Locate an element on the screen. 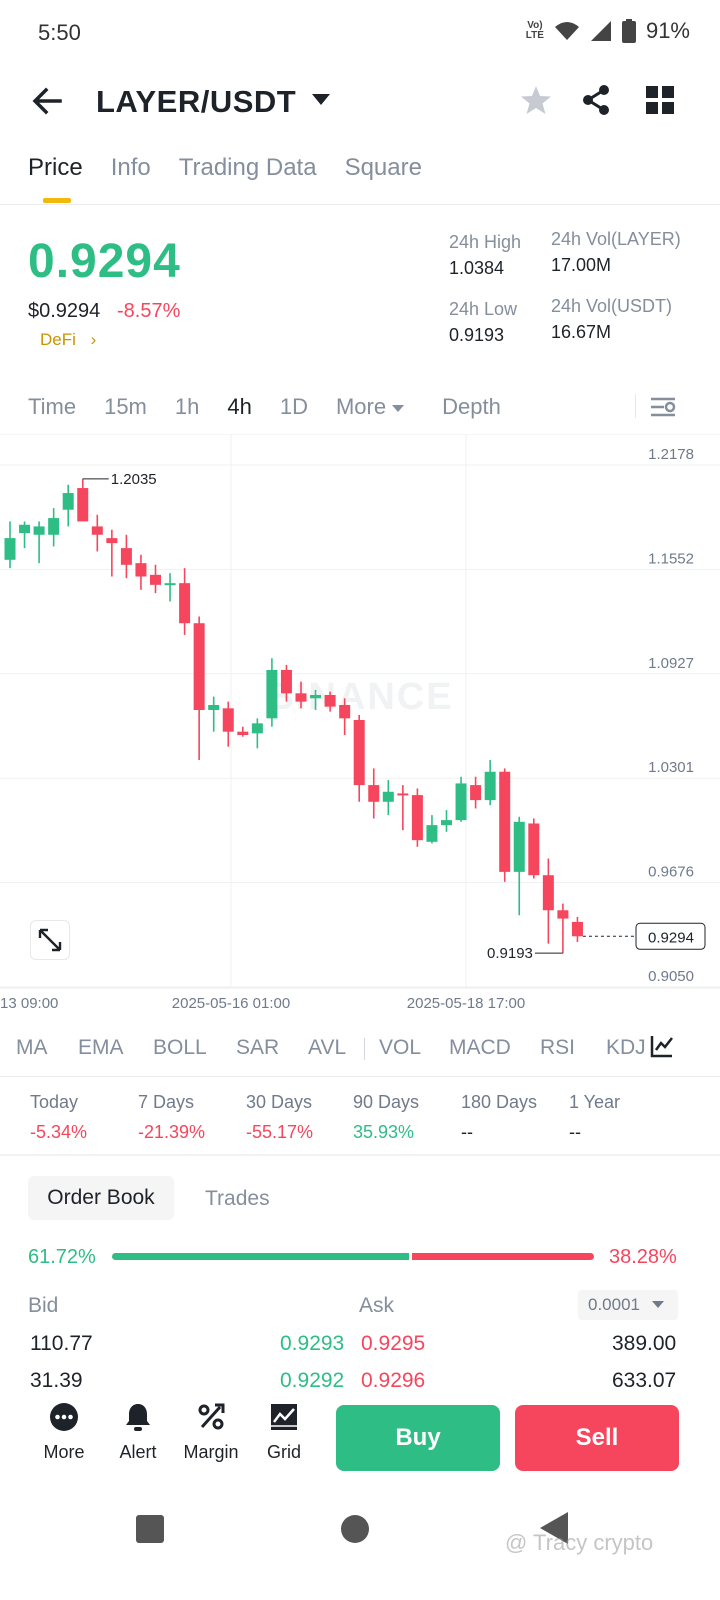 The height and width of the screenshot is (1600, 720). indicator-boll: BOLL is located at coordinates (180, 1047).